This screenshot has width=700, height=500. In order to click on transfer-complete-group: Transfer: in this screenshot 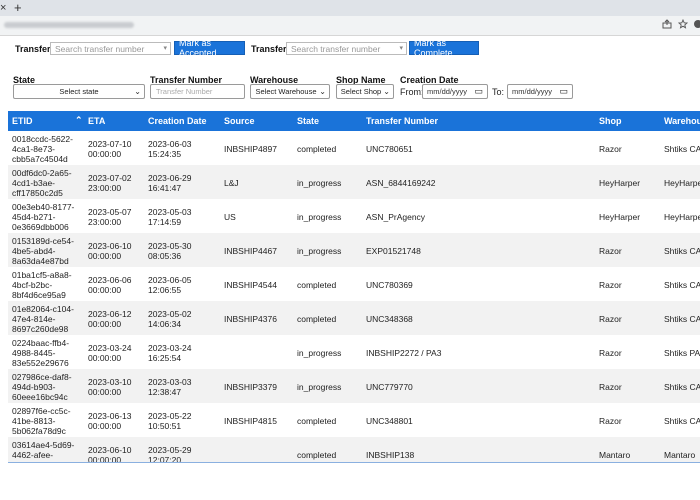, I will do `click(270, 48)`.